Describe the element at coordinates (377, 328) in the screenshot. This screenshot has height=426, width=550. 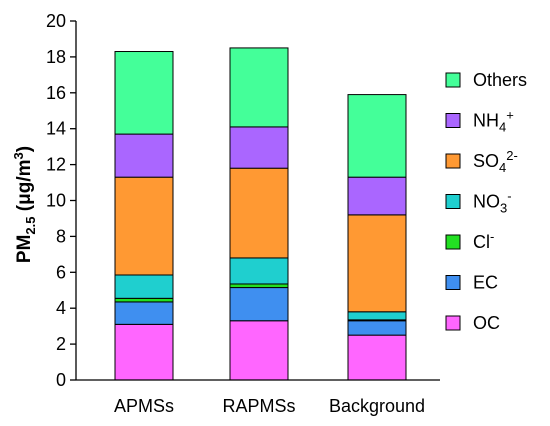
I see `bar-segment-background-ec` at that location.